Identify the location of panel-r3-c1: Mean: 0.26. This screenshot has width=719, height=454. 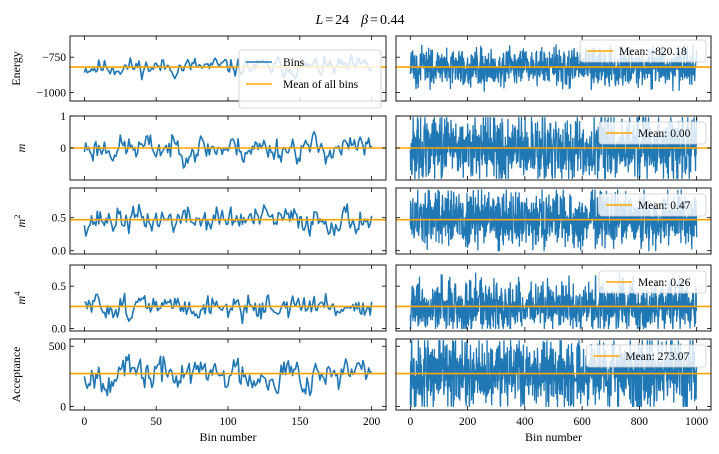
(553, 298).